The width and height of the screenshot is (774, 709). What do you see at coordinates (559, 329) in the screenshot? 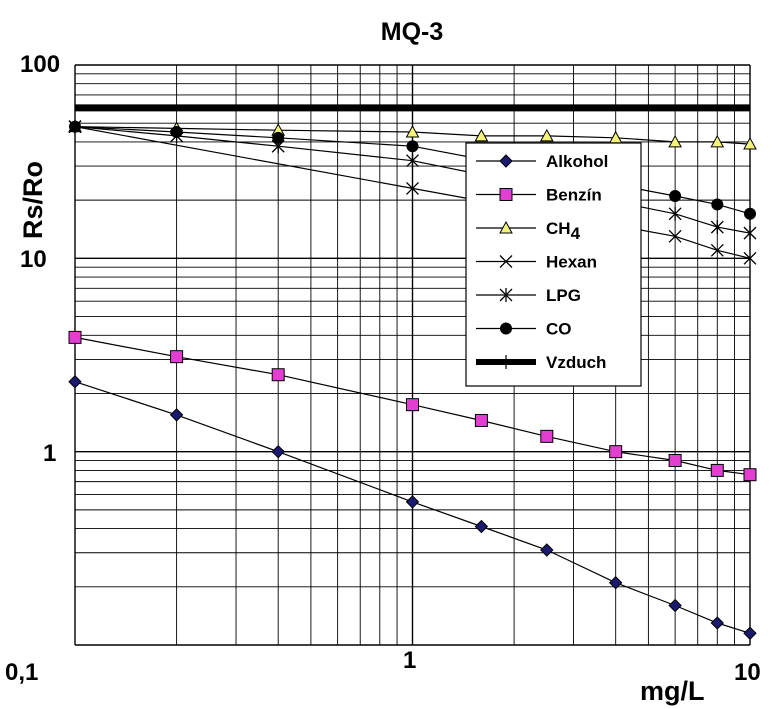
I see `legend-label: CO` at bounding box center [559, 329].